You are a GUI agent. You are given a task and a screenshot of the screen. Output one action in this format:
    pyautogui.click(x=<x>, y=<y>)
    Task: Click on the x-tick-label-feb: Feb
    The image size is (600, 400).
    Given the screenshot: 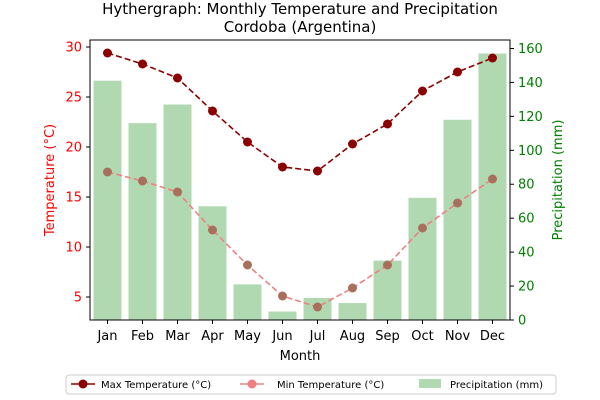 What is the action you would take?
    pyautogui.click(x=142, y=336)
    